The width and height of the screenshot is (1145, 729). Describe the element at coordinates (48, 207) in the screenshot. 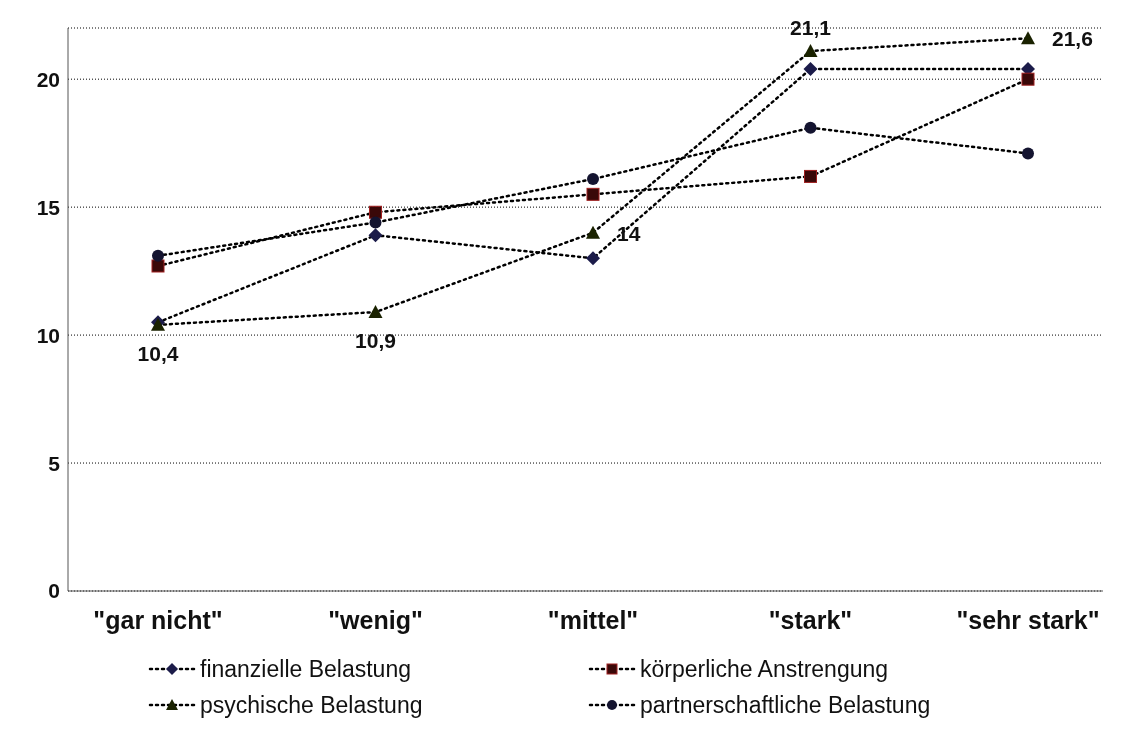

I see `y-tick-label: 15` at that location.